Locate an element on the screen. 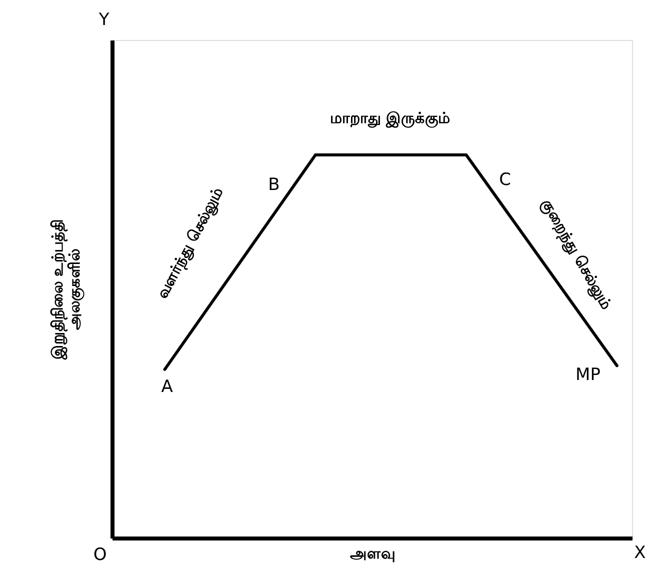 This screenshot has height=581, width=658. text: மாறாது இருக்கும் is located at coordinates (390, 118).